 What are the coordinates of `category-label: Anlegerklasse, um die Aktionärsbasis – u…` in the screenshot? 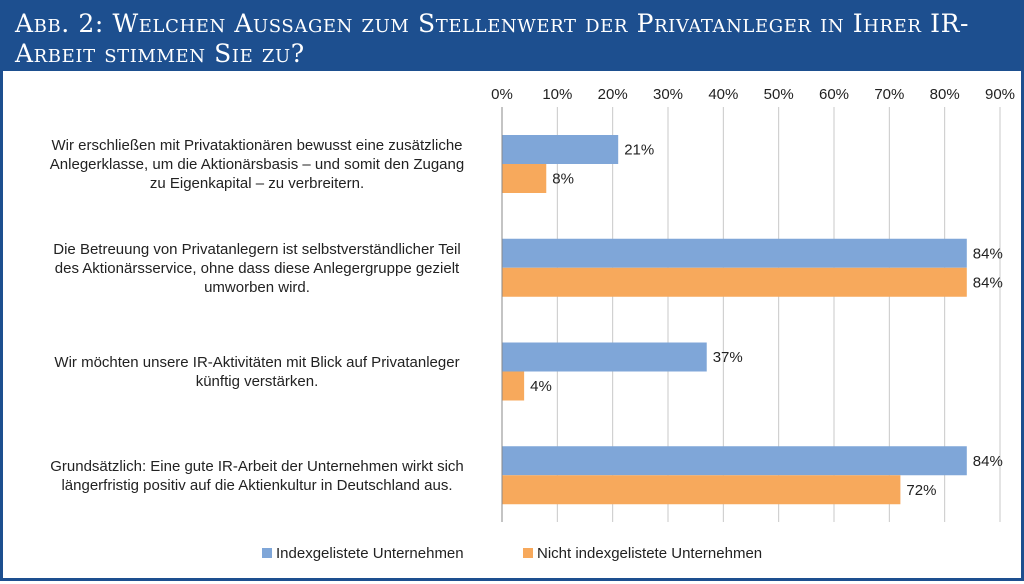 It's located at (257, 164).